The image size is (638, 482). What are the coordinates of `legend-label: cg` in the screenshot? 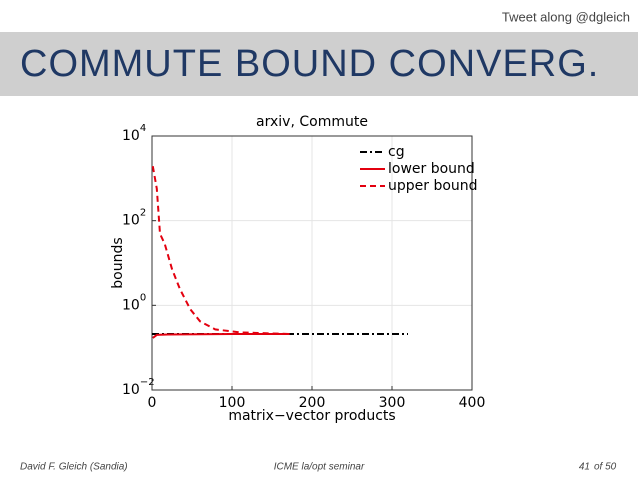 It's located at (396, 152).